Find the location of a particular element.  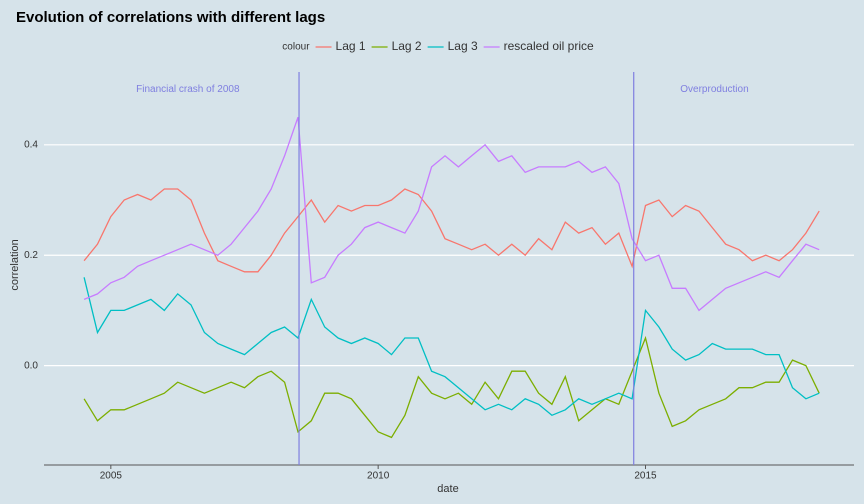

legend-label: rescaled oil price is located at coordinates (549, 46).